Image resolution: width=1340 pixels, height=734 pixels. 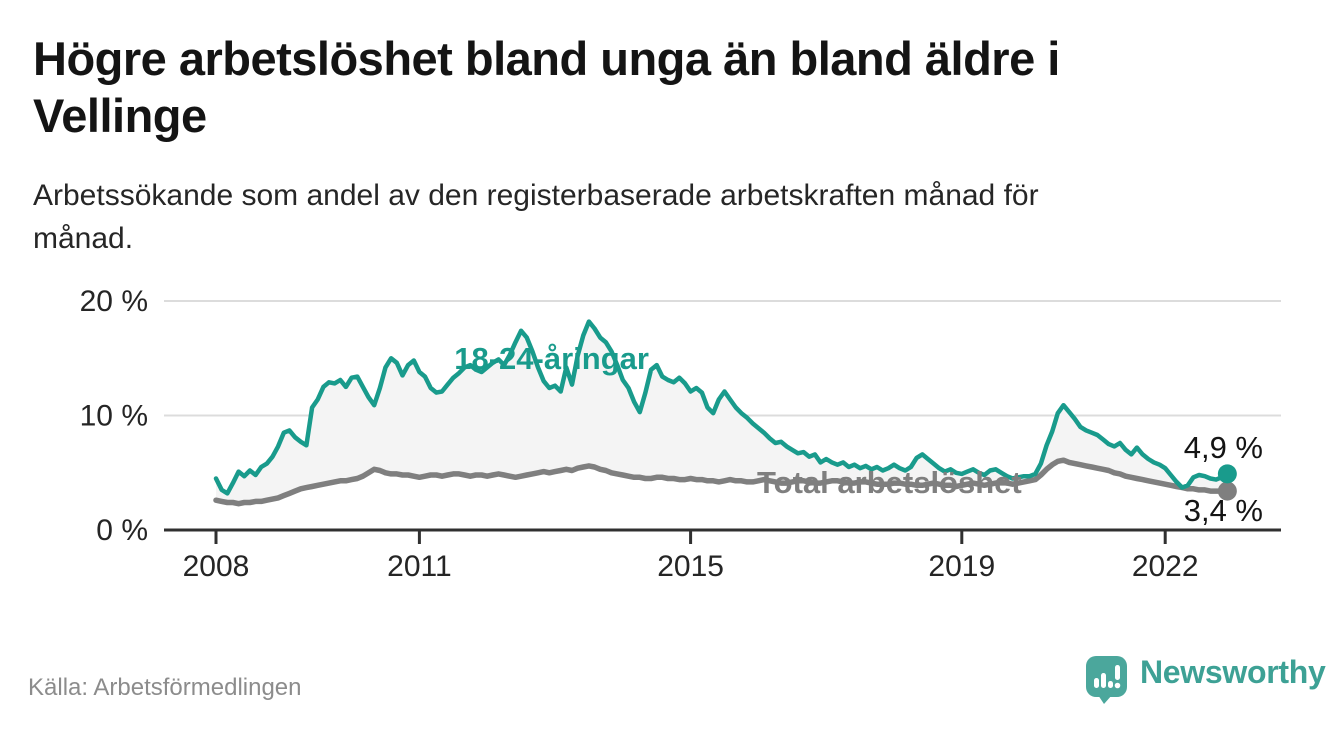 I want to click on y-tick-label-0: 0 %, so click(x=122, y=530).